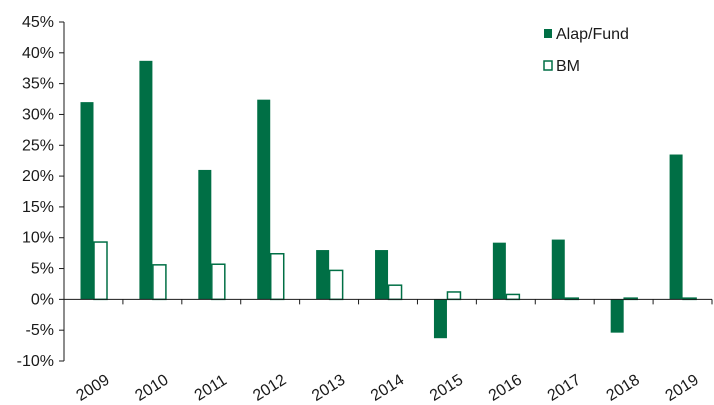  Describe the element at coordinates (568, 66) in the screenshot. I see `legend-label-bm: BM` at that location.